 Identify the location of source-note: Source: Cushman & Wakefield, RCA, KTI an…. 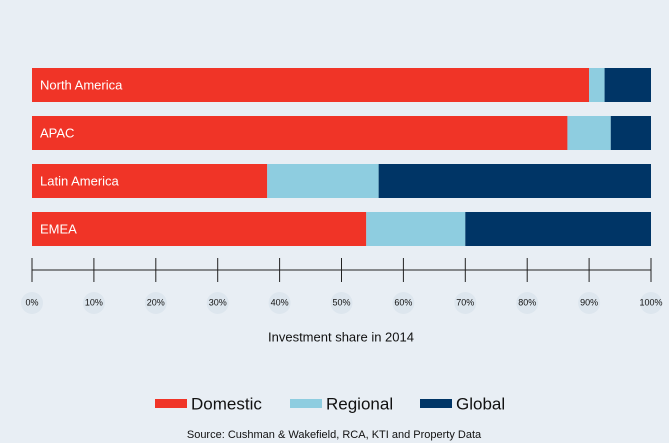
(334, 435).